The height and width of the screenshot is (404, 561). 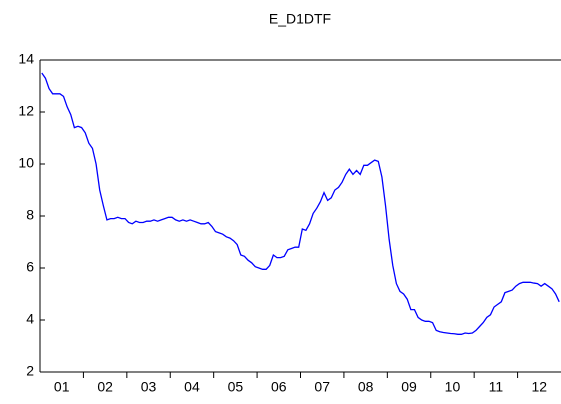 What do you see at coordinates (105, 387) in the screenshot?
I see `x-tick-label: 02` at bounding box center [105, 387].